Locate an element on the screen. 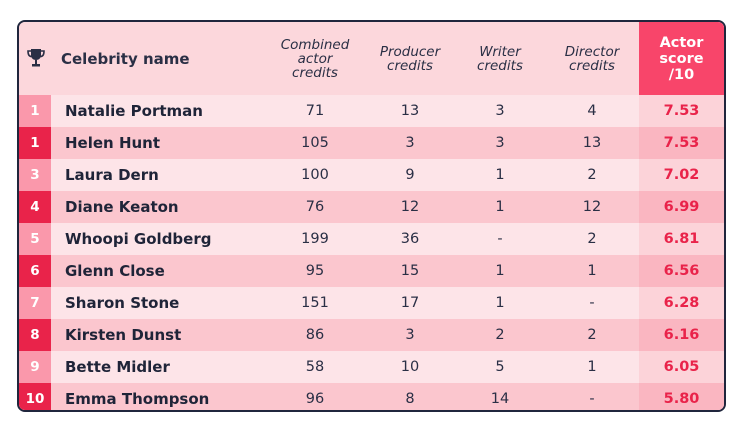 Image resolution: width=750 pixels, height=432 pixels. writer-credits-cell: - is located at coordinates (500, 239).